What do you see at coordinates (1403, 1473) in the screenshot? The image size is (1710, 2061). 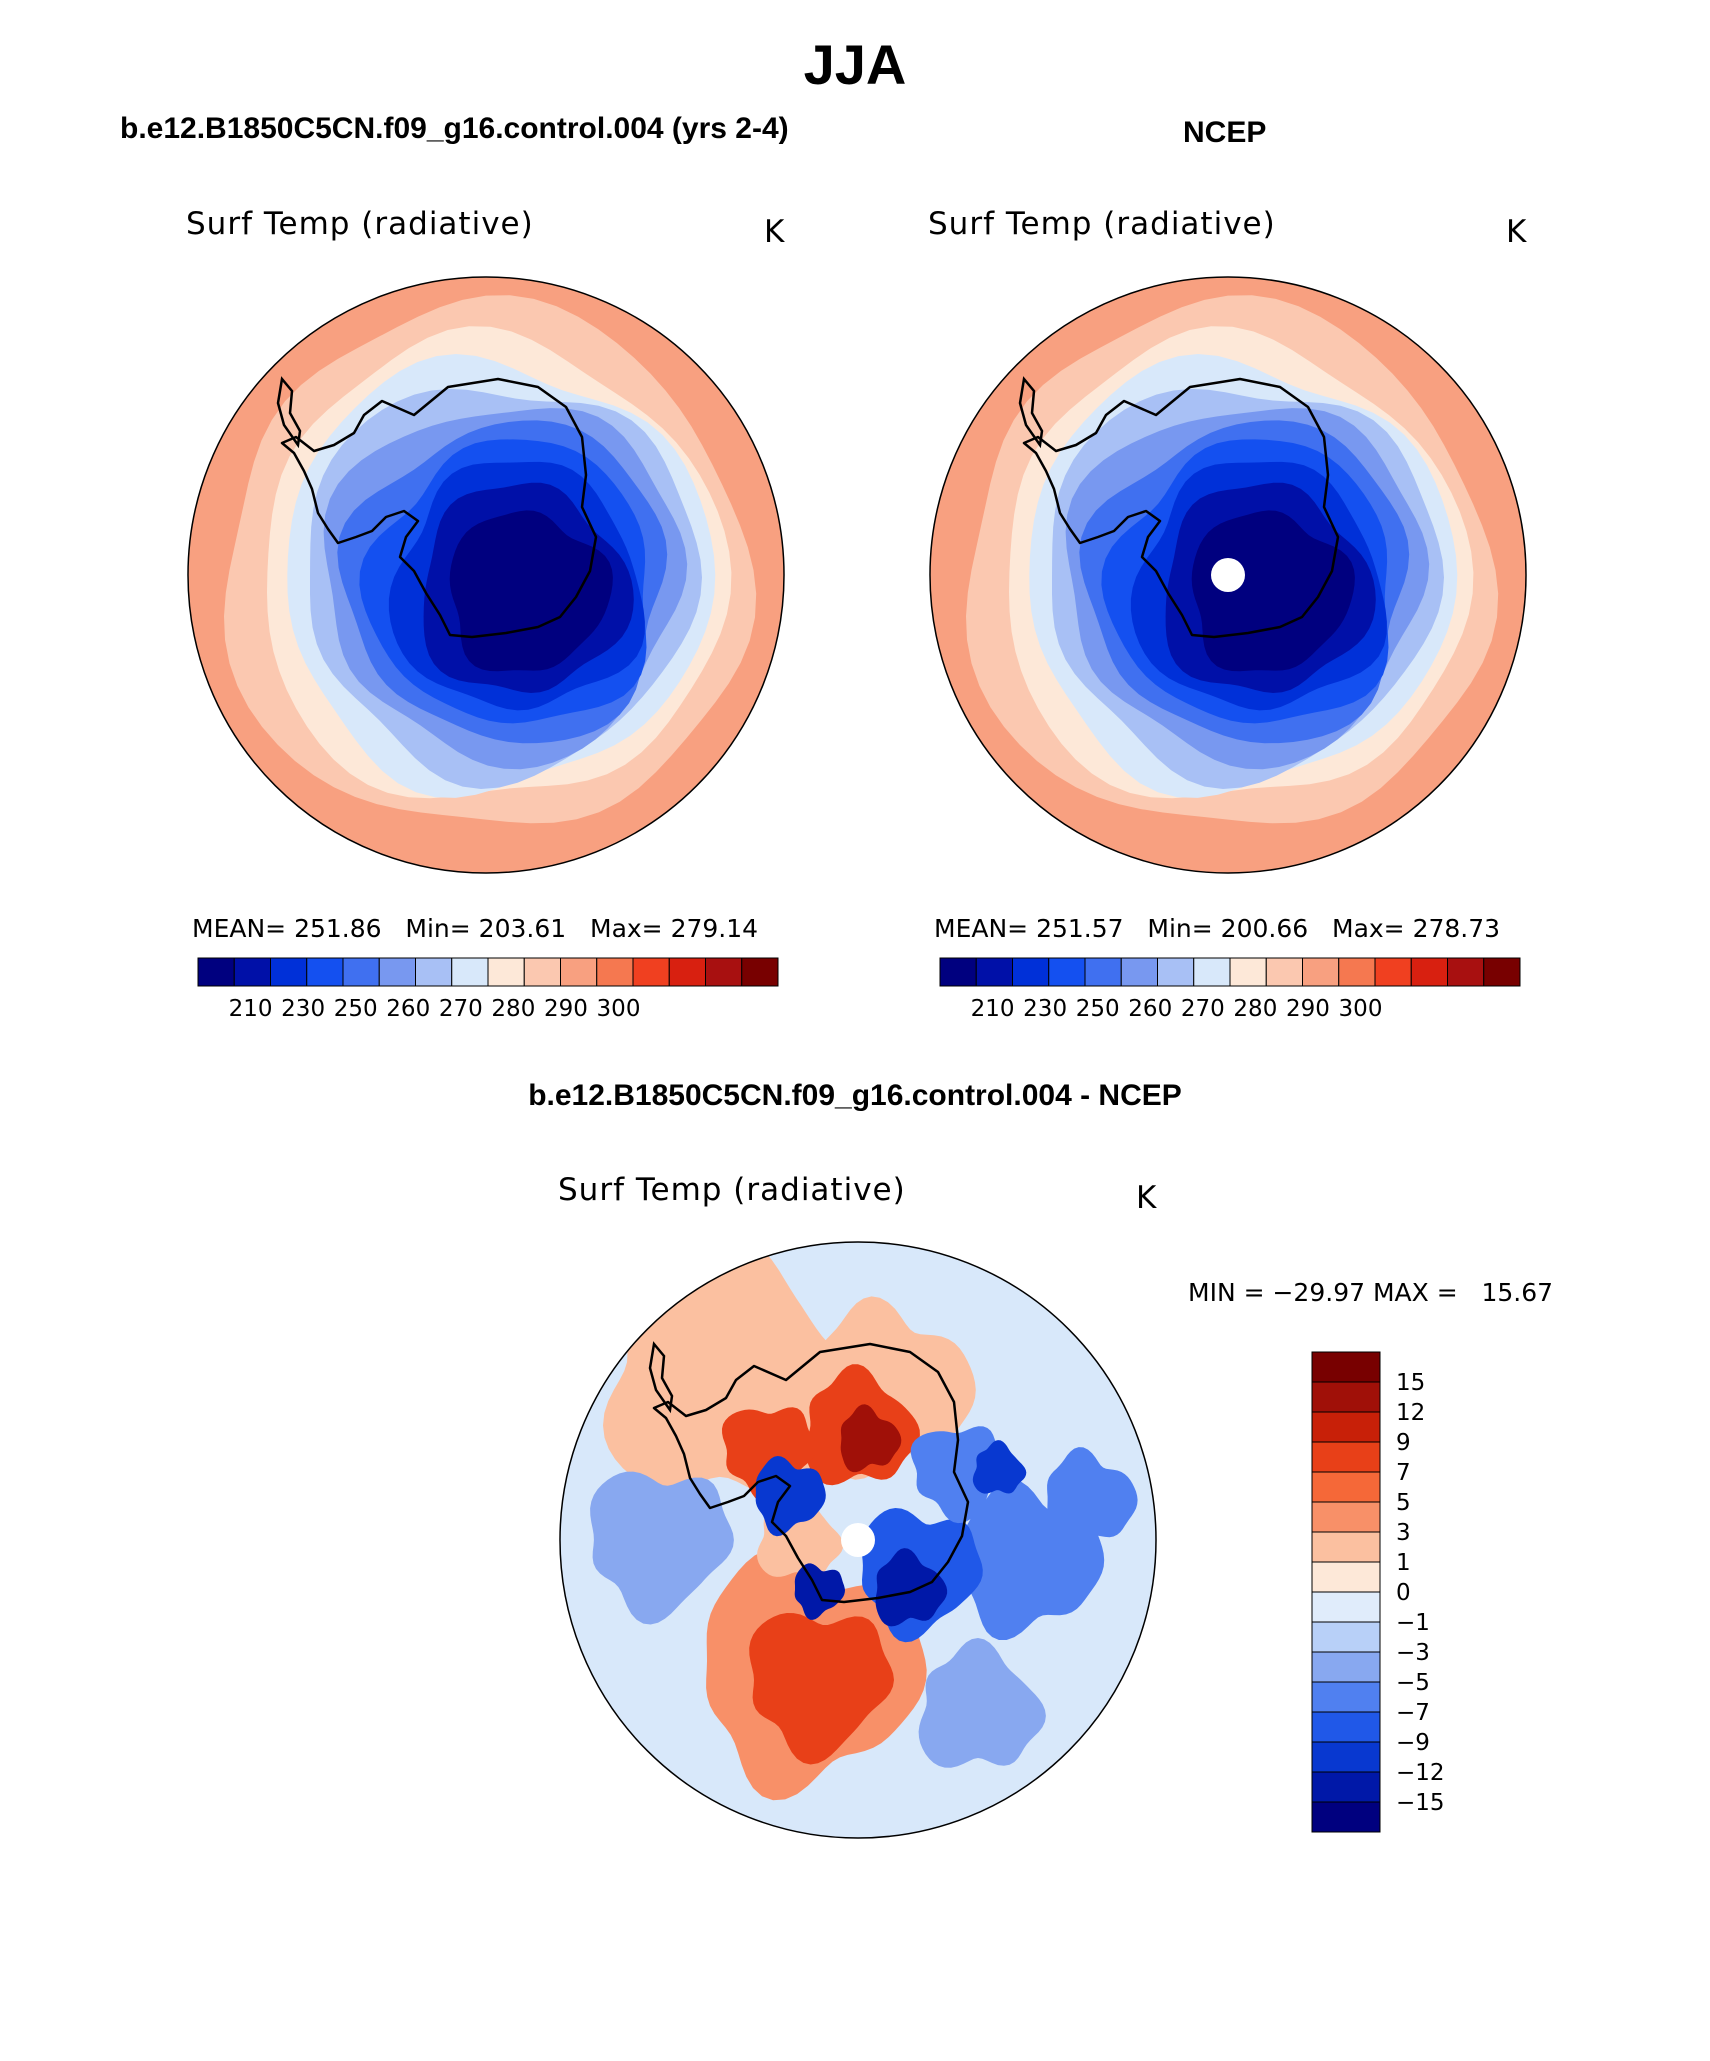 I see `colorbar-tick-label: 7` at bounding box center [1403, 1473].